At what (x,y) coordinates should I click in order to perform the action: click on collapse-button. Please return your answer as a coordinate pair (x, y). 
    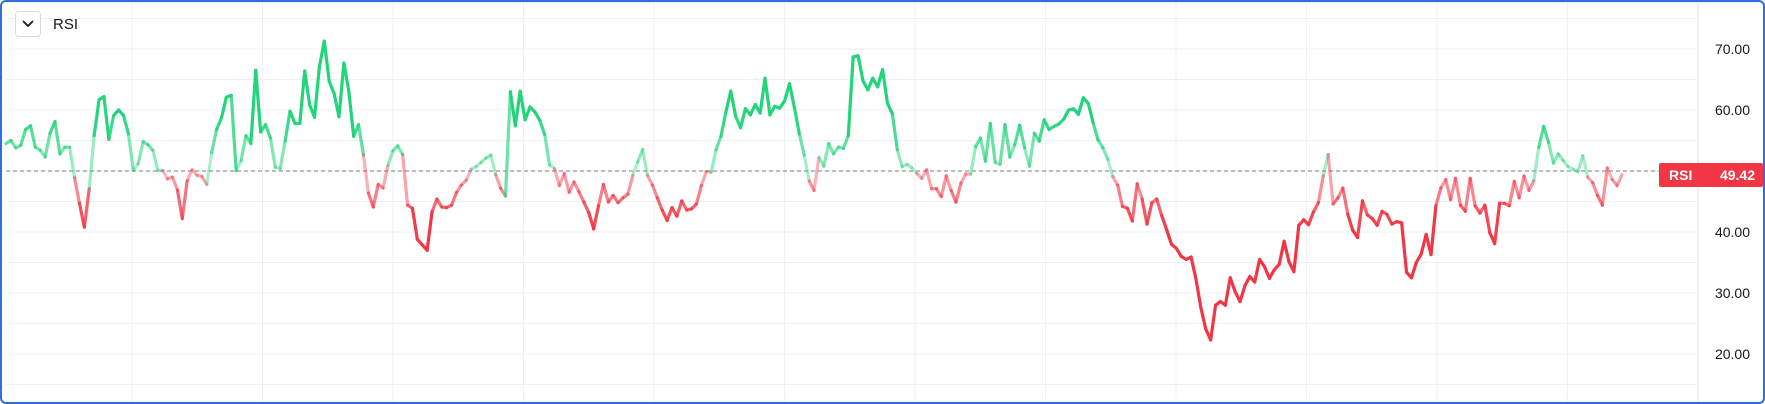
    Looking at the image, I should click on (28, 24).